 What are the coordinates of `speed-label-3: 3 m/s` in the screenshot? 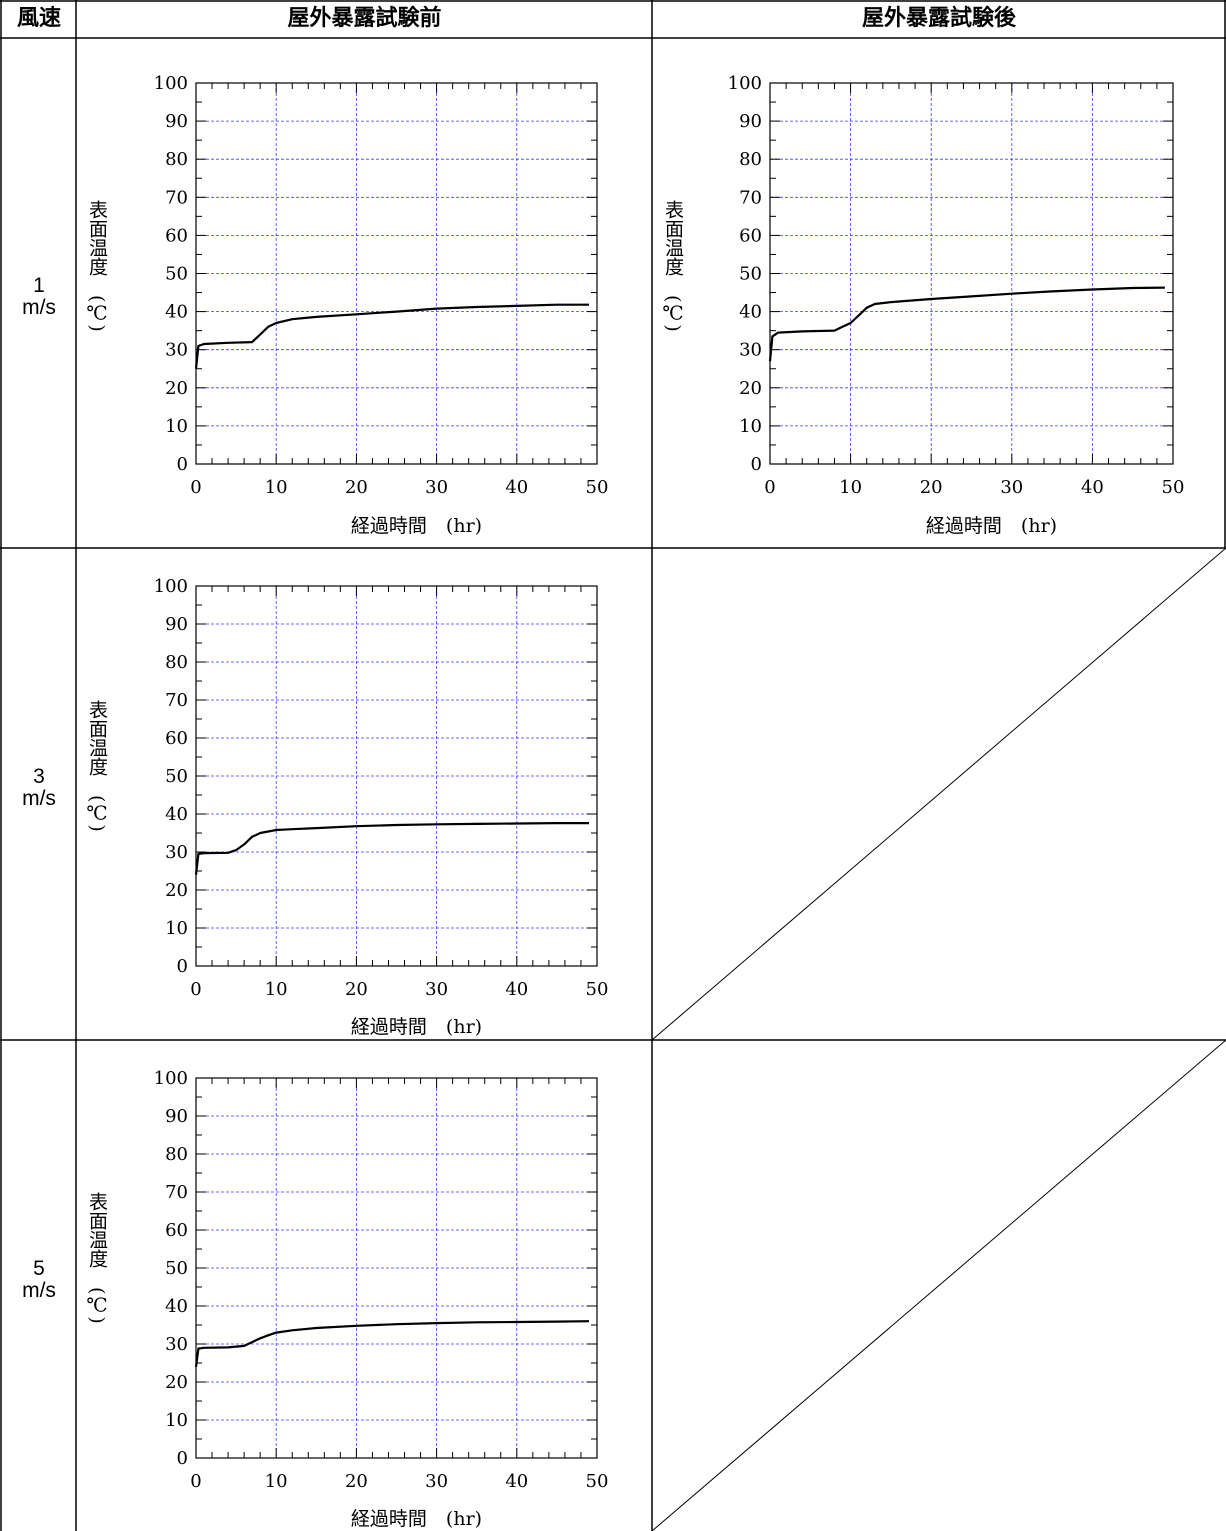 It's located at (39, 788).